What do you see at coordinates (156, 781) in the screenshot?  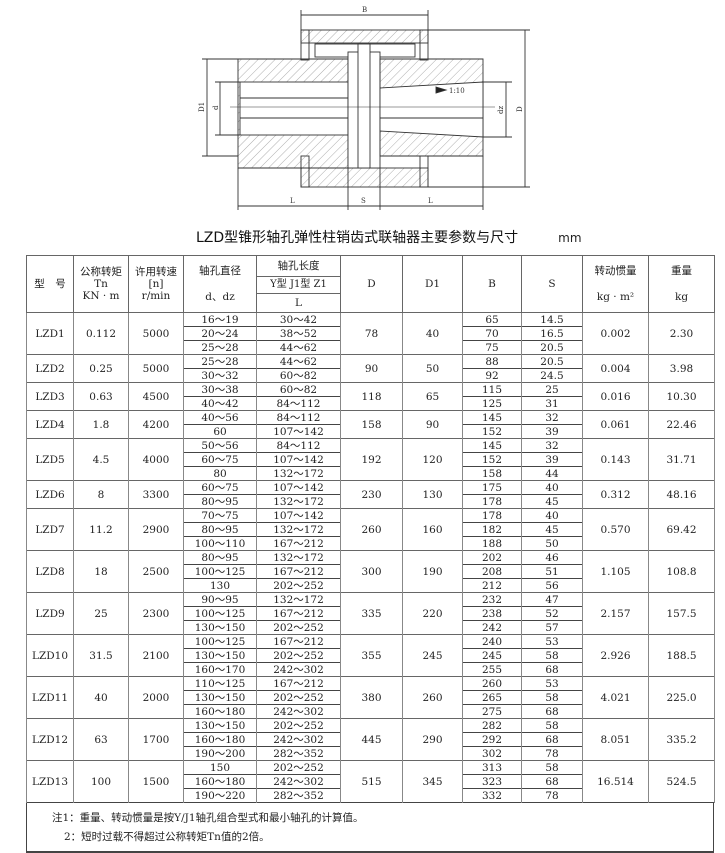 I see `cell-speed: 1500` at bounding box center [156, 781].